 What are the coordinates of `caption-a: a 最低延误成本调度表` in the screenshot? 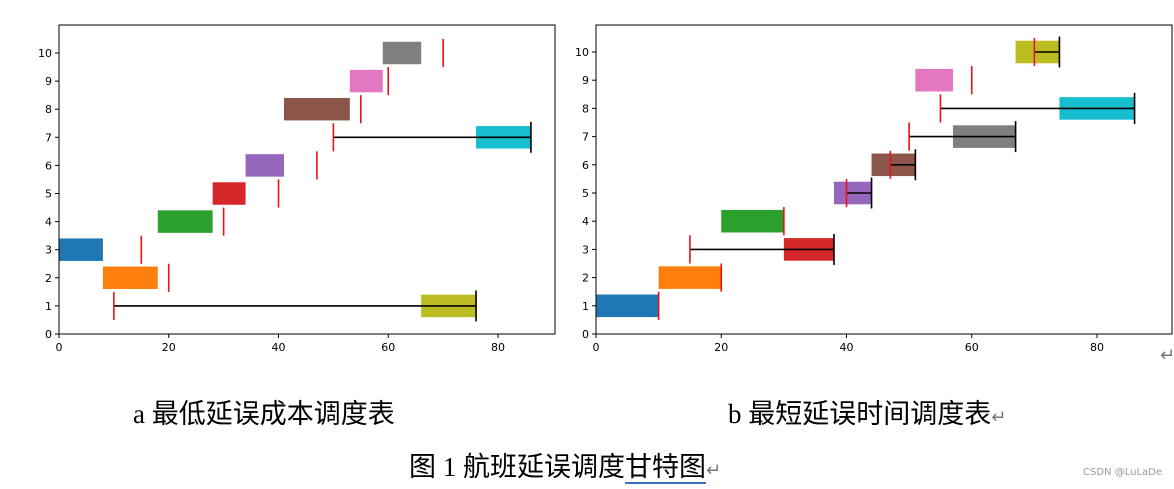 It's located at (264, 411).